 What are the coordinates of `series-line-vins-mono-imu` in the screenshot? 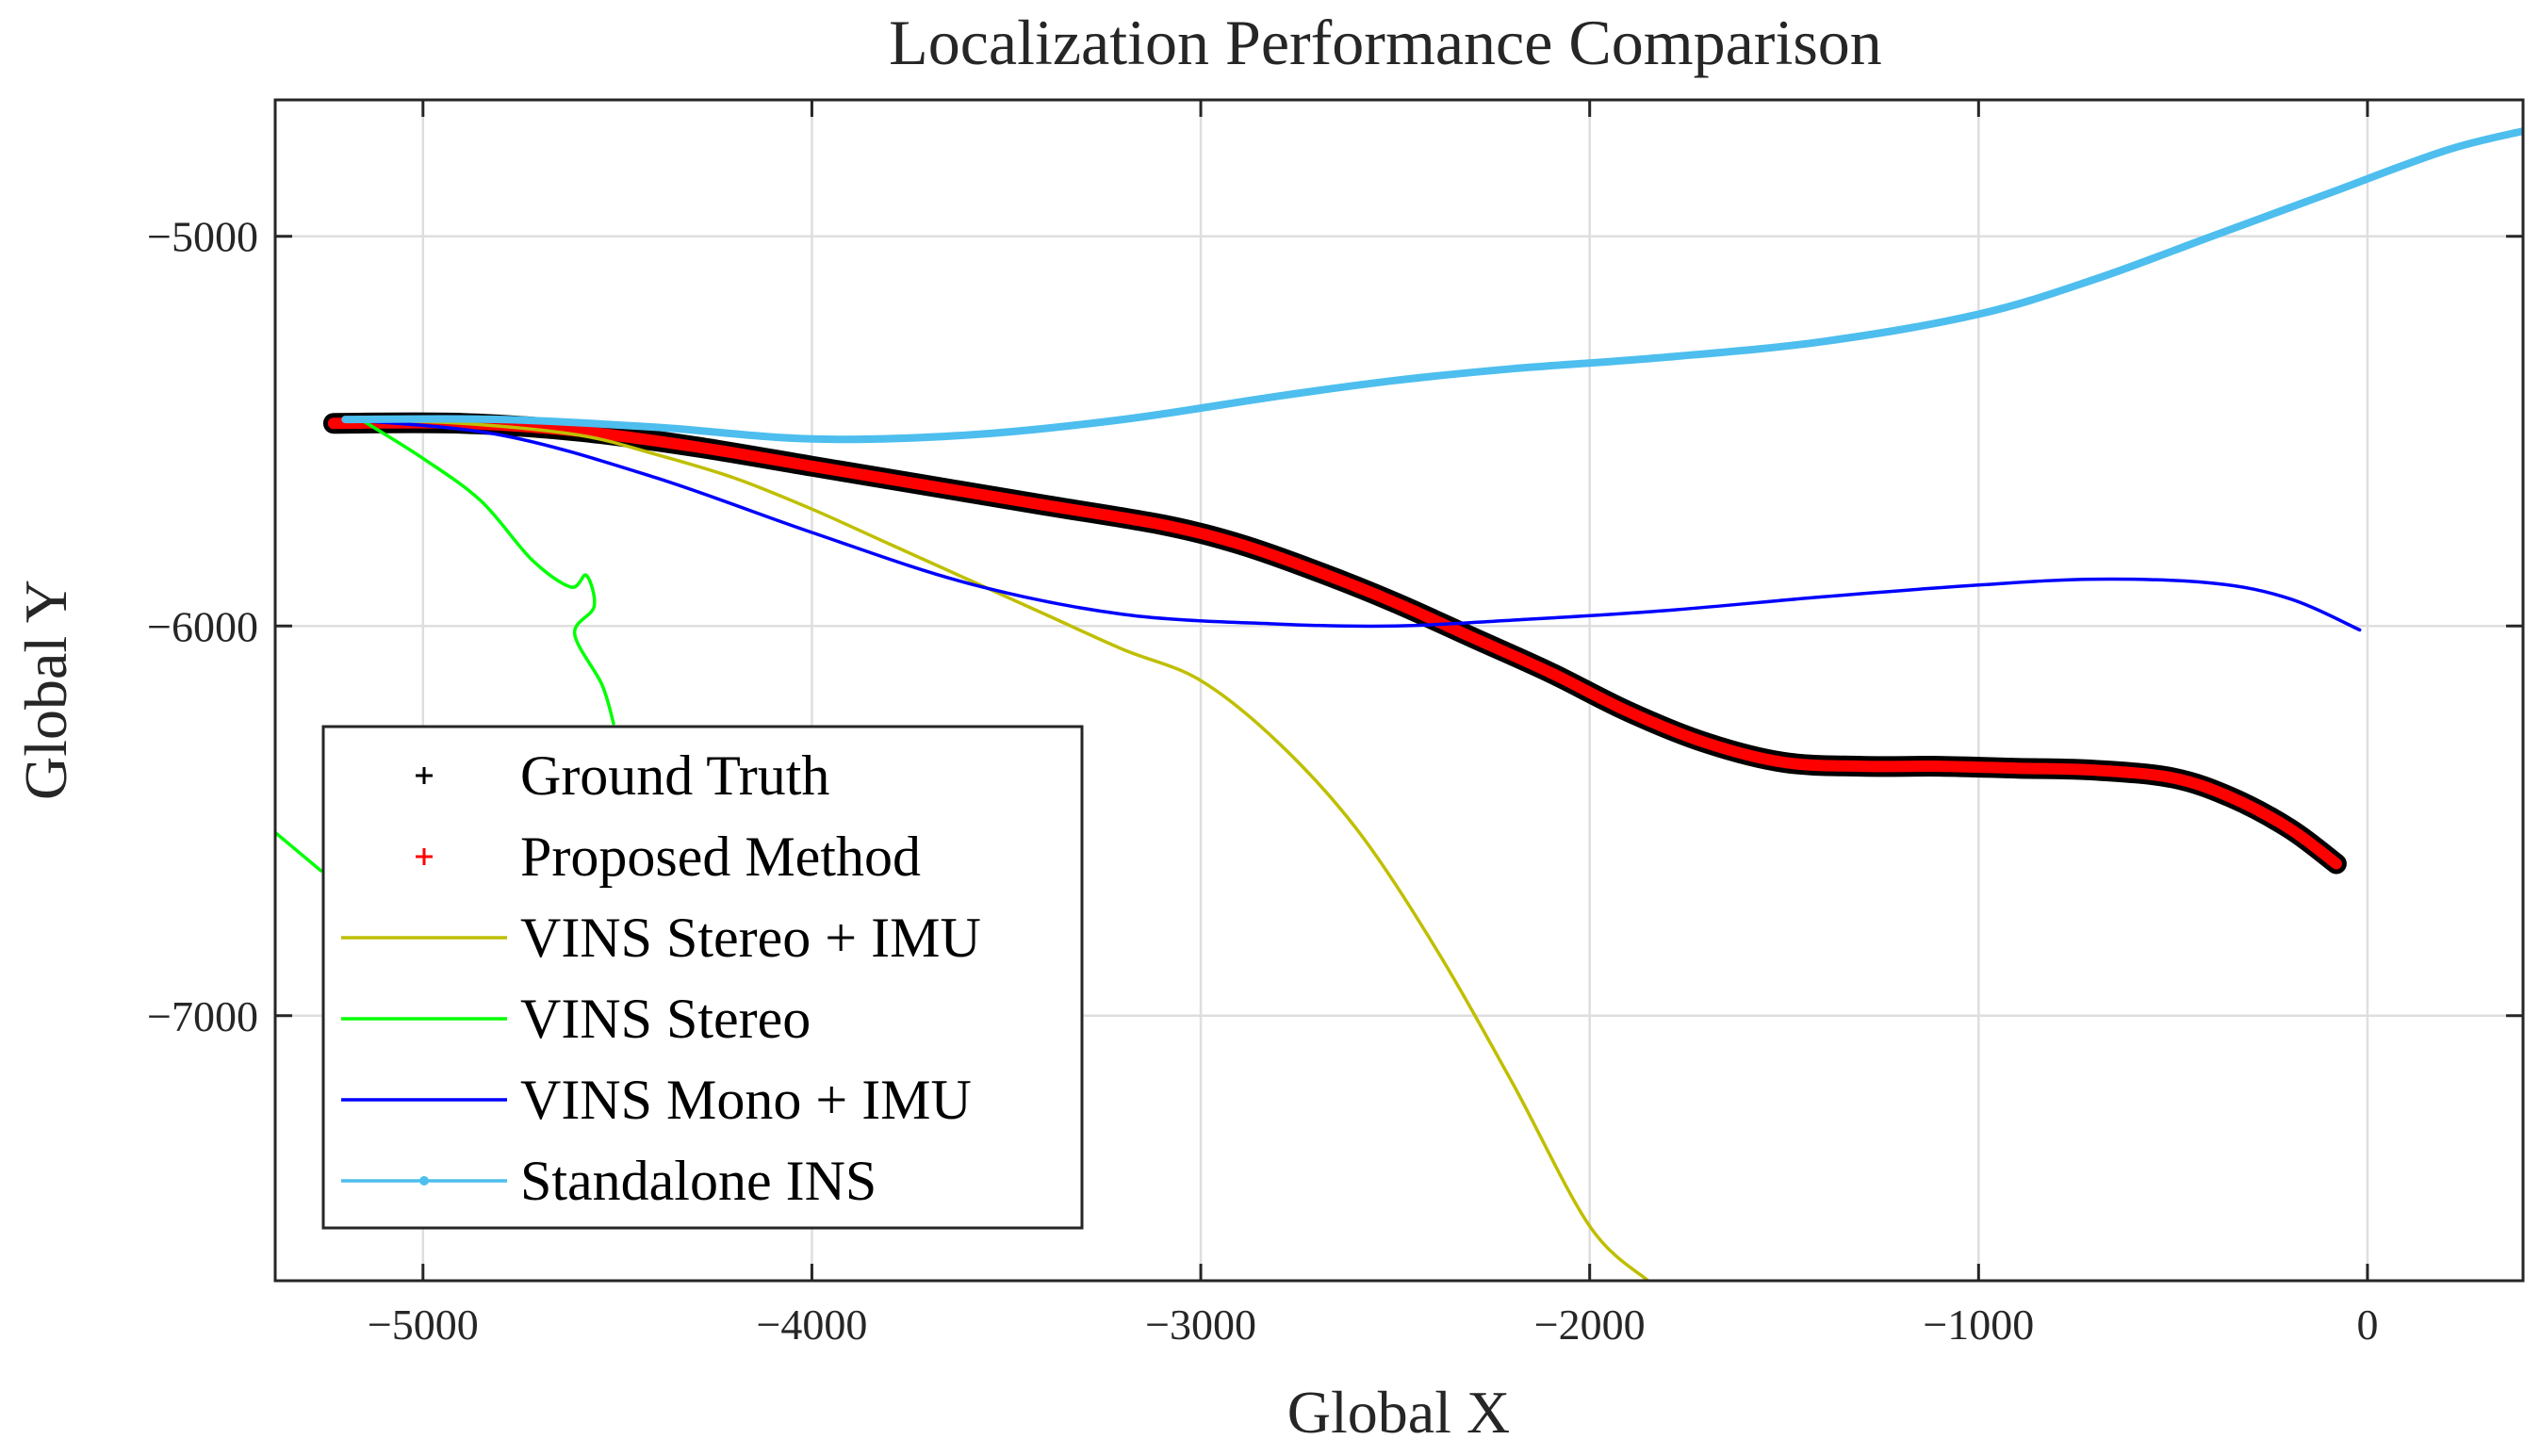 It's located at (1352, 524).